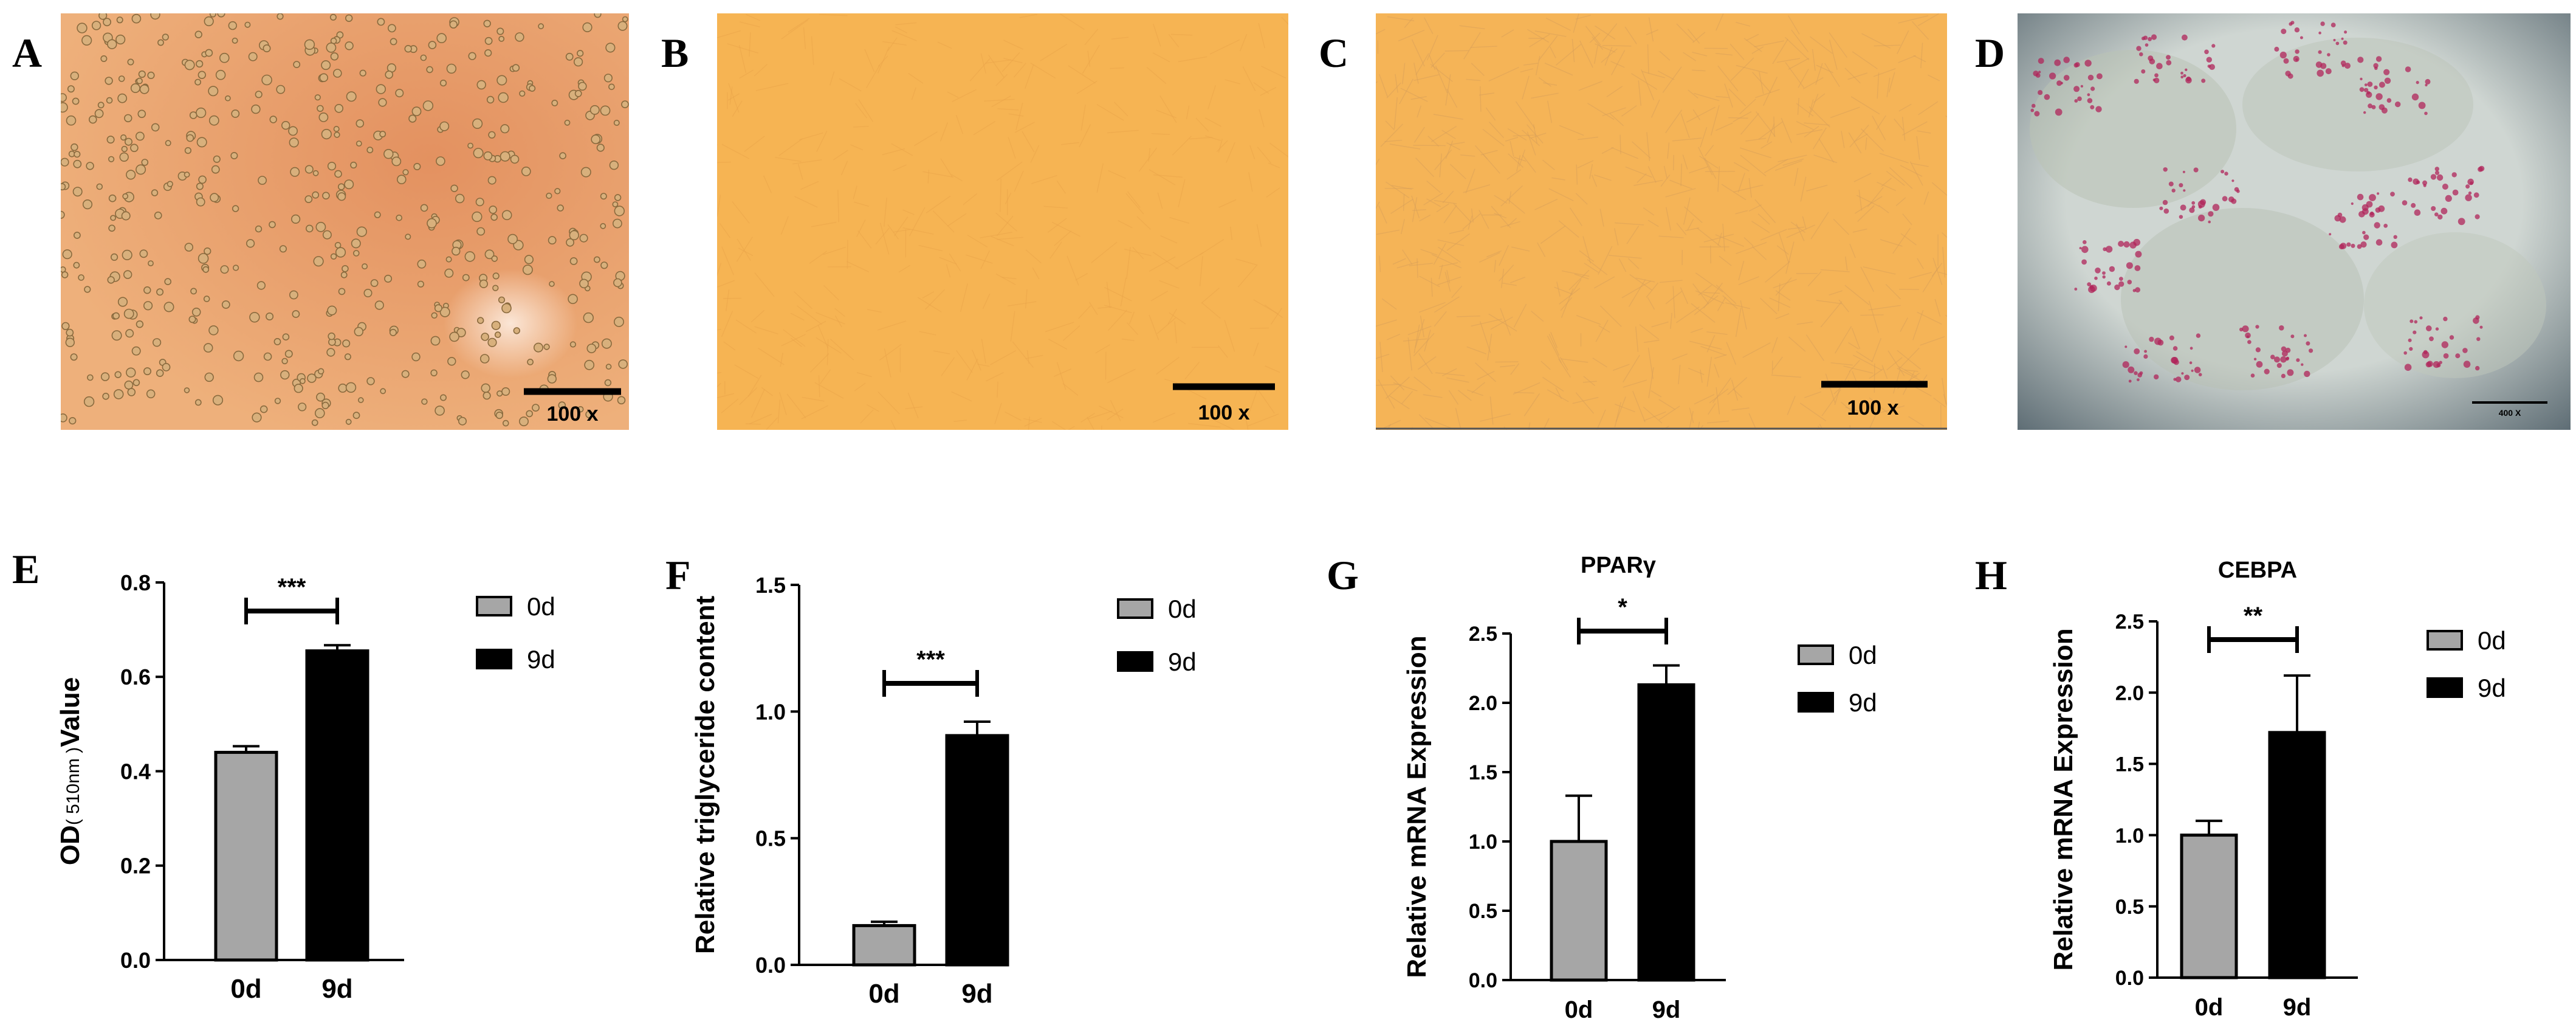  Describe the element at coordinates (2297, 855) in the screenshot. I see `bar-9d` at that location.